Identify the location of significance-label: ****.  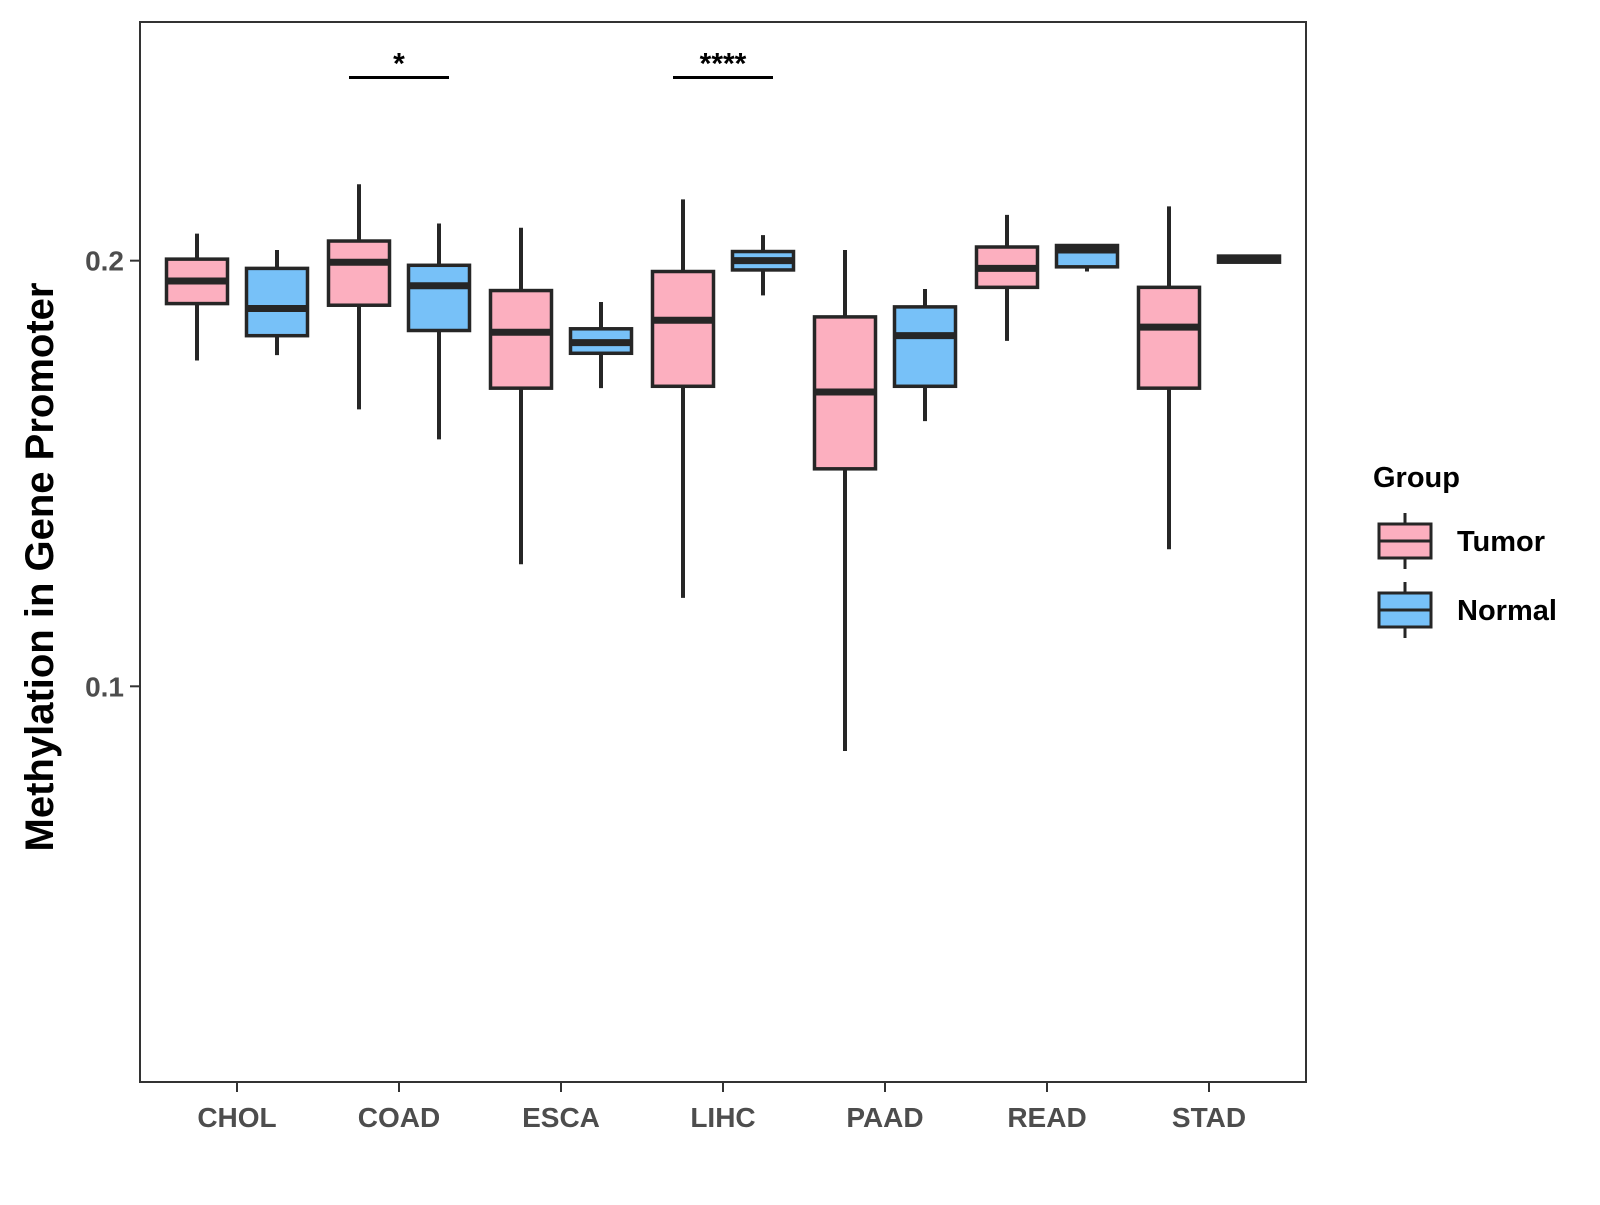
(723, 64).